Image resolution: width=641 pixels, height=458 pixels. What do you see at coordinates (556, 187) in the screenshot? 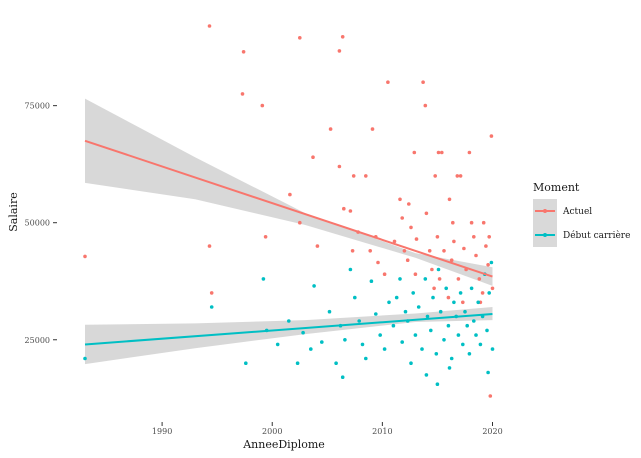
I see `legend-title: Moment` at bounding box center [556, 187].